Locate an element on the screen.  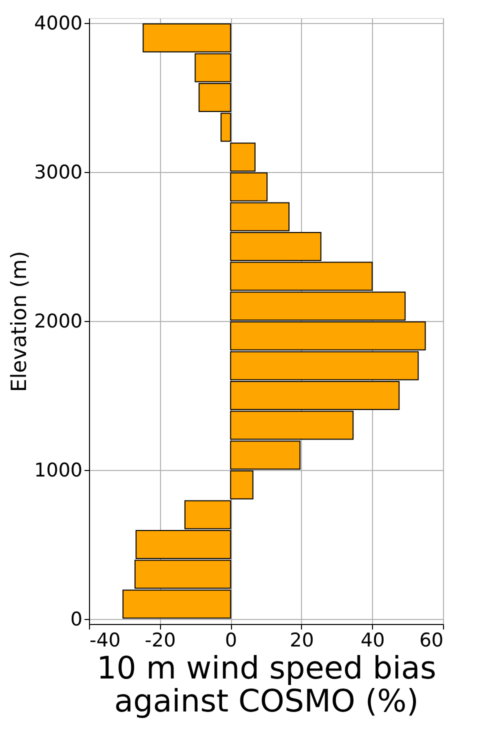
x-tick-label: -20 is located at coordinates (160, 641).